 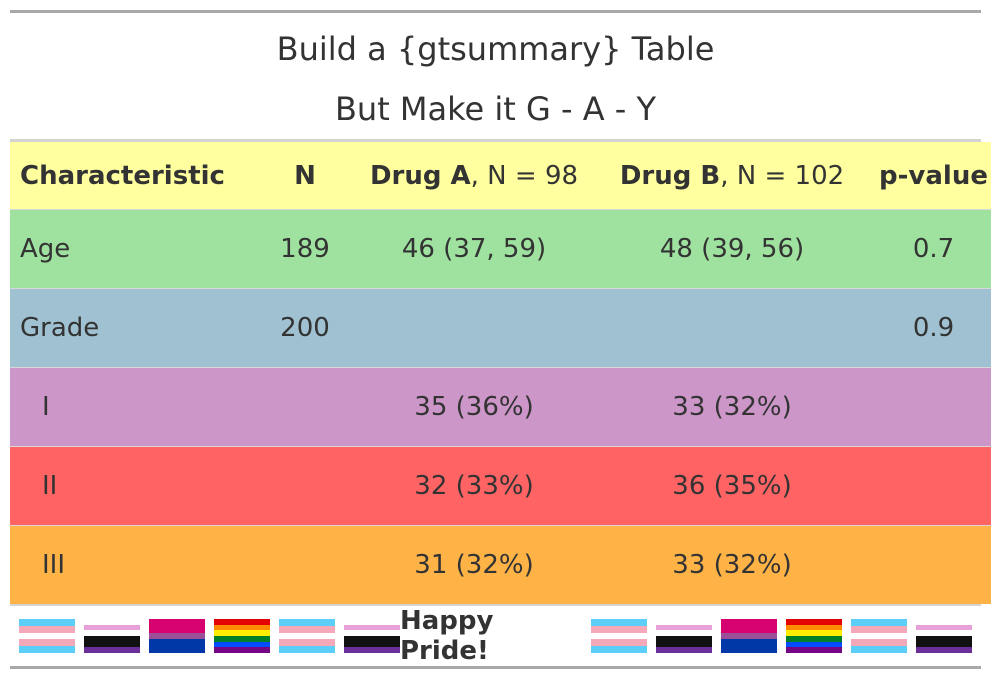 What do you see at coordinates (474, 249) in the screenshot?
I see `row-drug-a: 46 (37, 59)` at bounding box center [474, 249].